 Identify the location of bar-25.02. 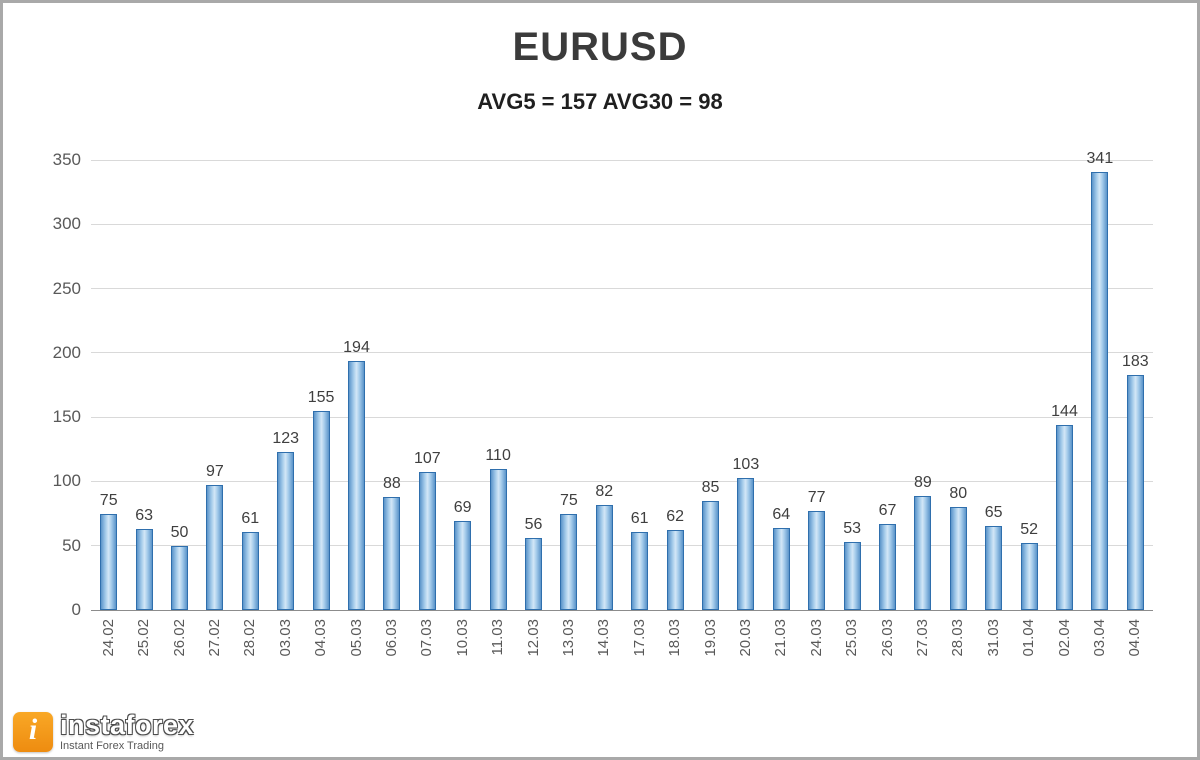
(144, 569).